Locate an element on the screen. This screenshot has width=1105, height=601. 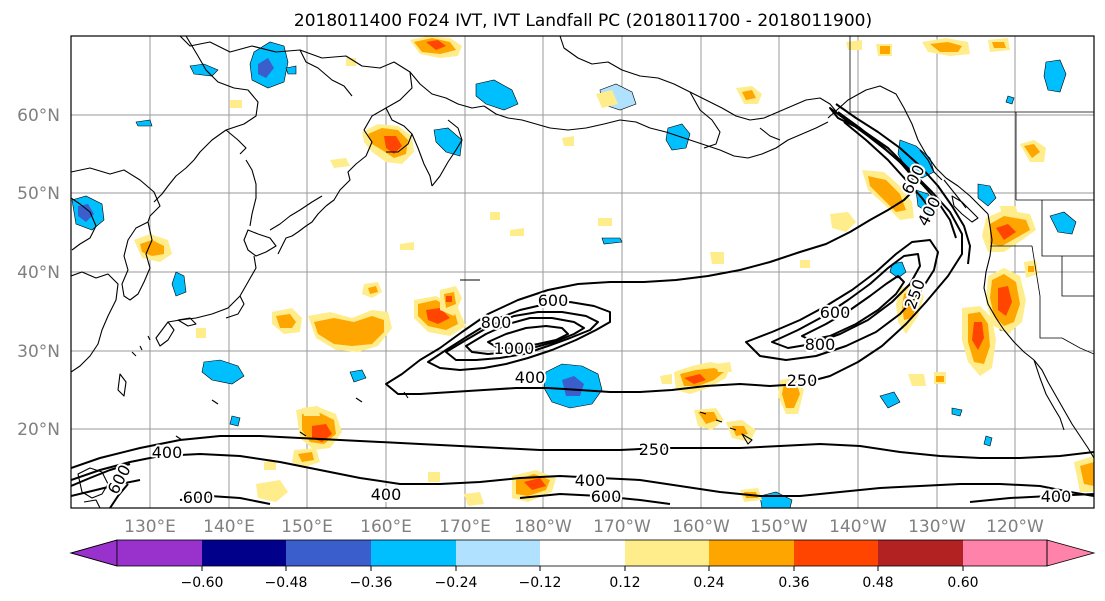
lon-label: 140°E is located at coordinates (229, 527).